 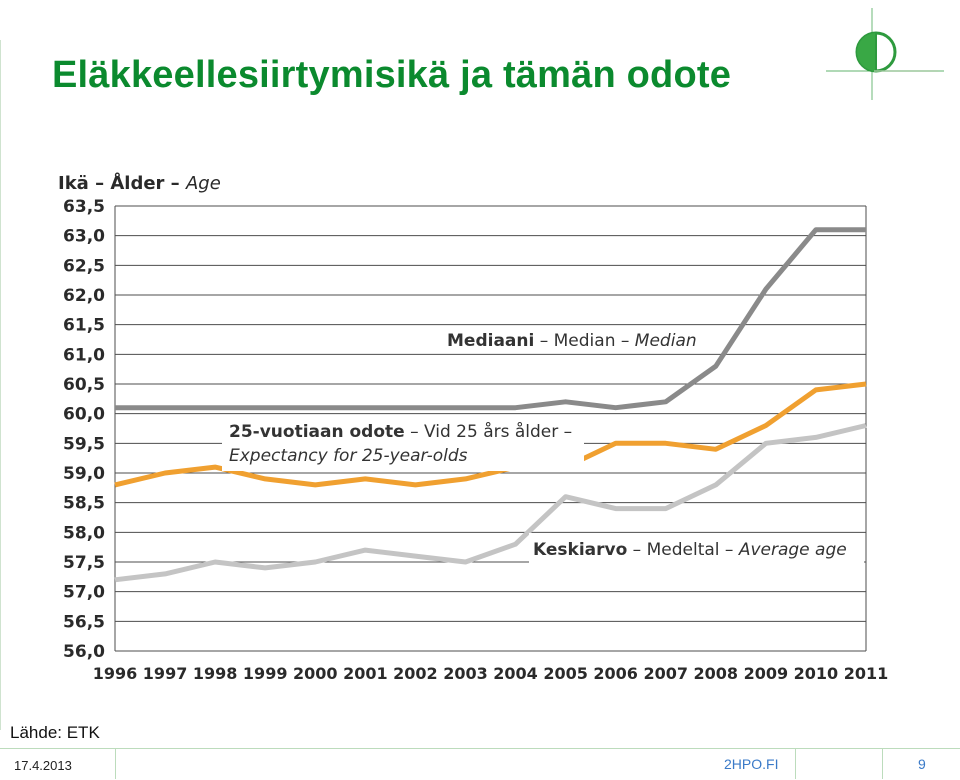 What do you see at coordinates (165, 673) in the screenshot?
I see `x-tick-label: 1997` at bounding box center [165, 673].